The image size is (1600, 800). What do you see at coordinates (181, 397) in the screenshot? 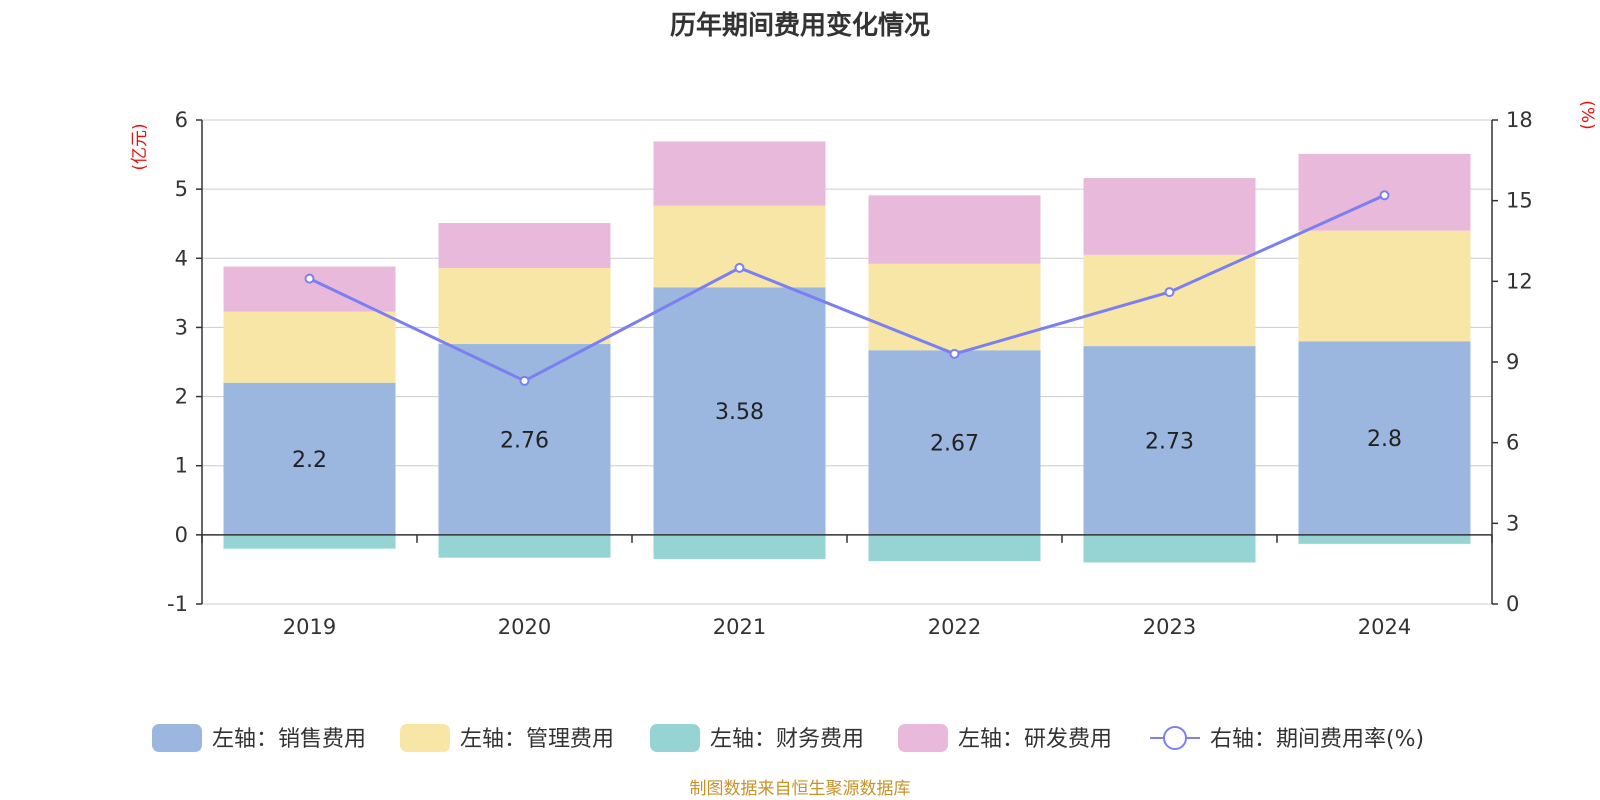
I see `left-tick-label: 2` at bounding box center [181, 397].